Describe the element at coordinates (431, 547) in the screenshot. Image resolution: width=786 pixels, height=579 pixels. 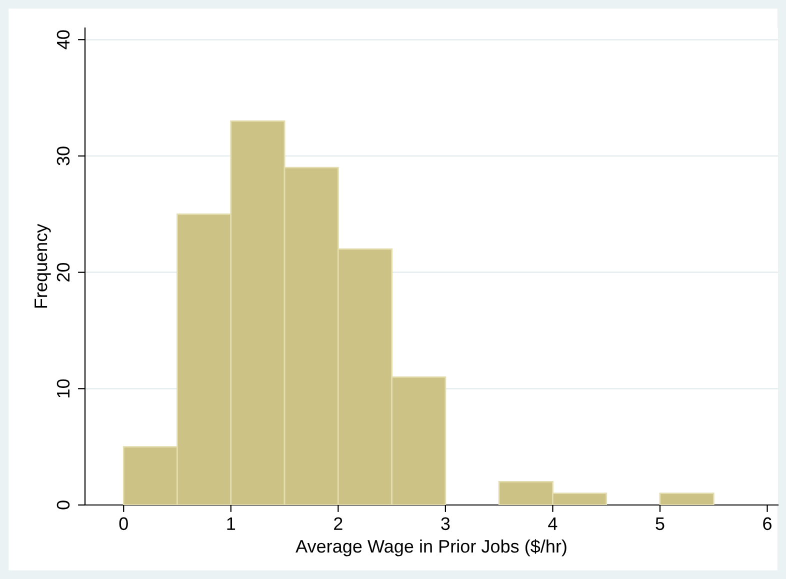
I see `x-axis-title: Average Wage in Prior Jobs ($/hr)` at that location.